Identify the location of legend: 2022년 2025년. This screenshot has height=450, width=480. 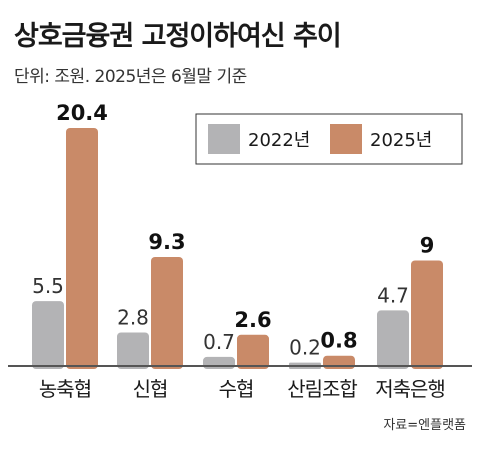
(329, 139).